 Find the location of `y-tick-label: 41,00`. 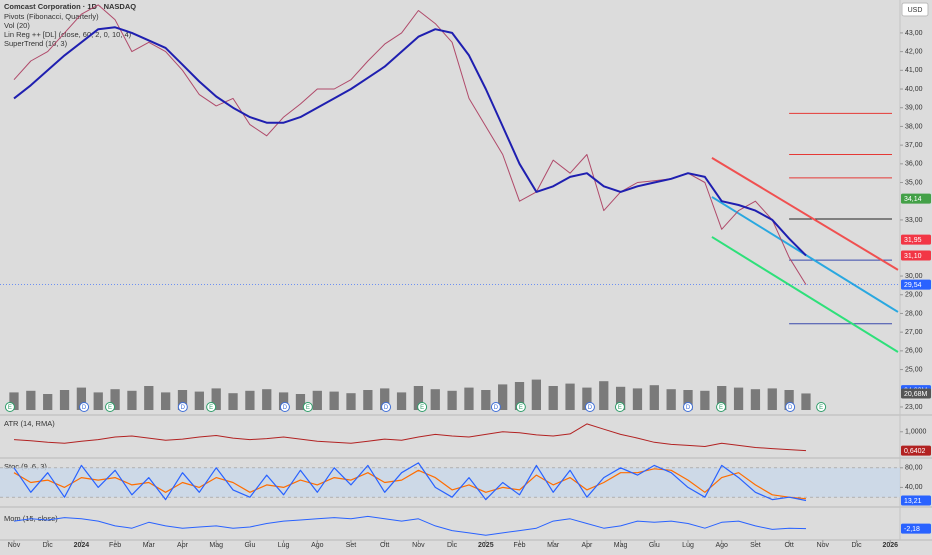

y-tick-label: 41,00 is located at coordinates (914, 70).